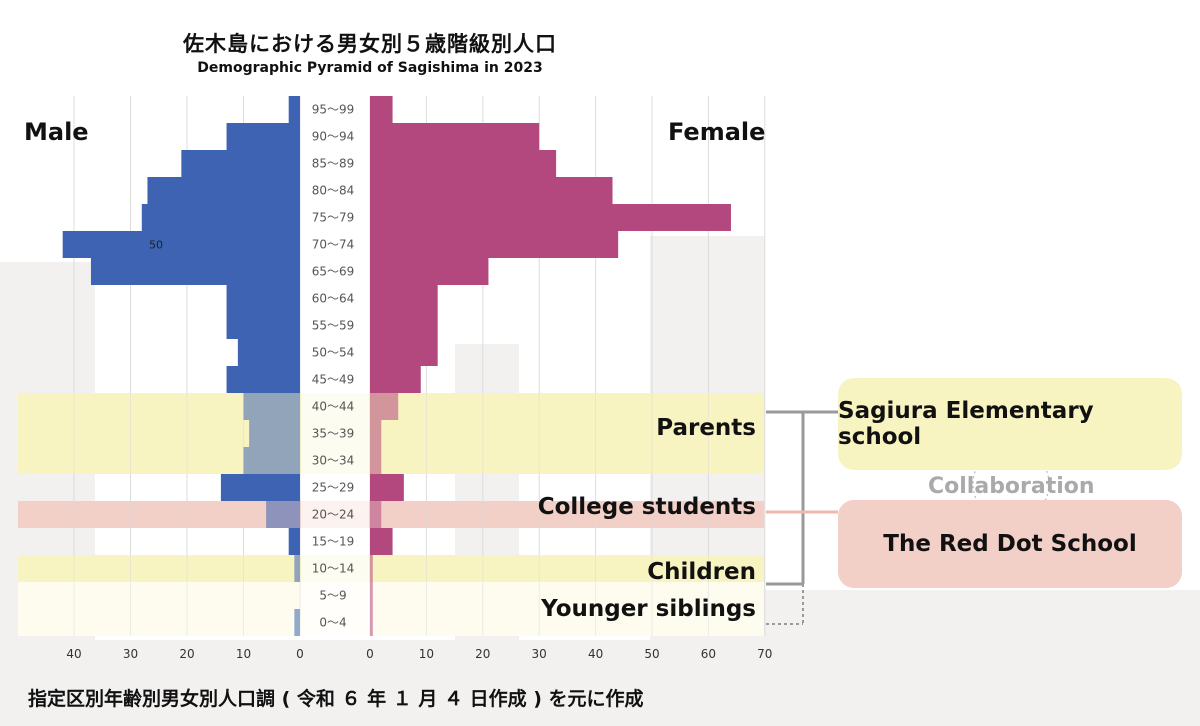 The image size is (1200, 726). What do you see at coordinates (332, 596) in the screenshot?
I see `age-label: 5～9` at bounding box center [332, 596].